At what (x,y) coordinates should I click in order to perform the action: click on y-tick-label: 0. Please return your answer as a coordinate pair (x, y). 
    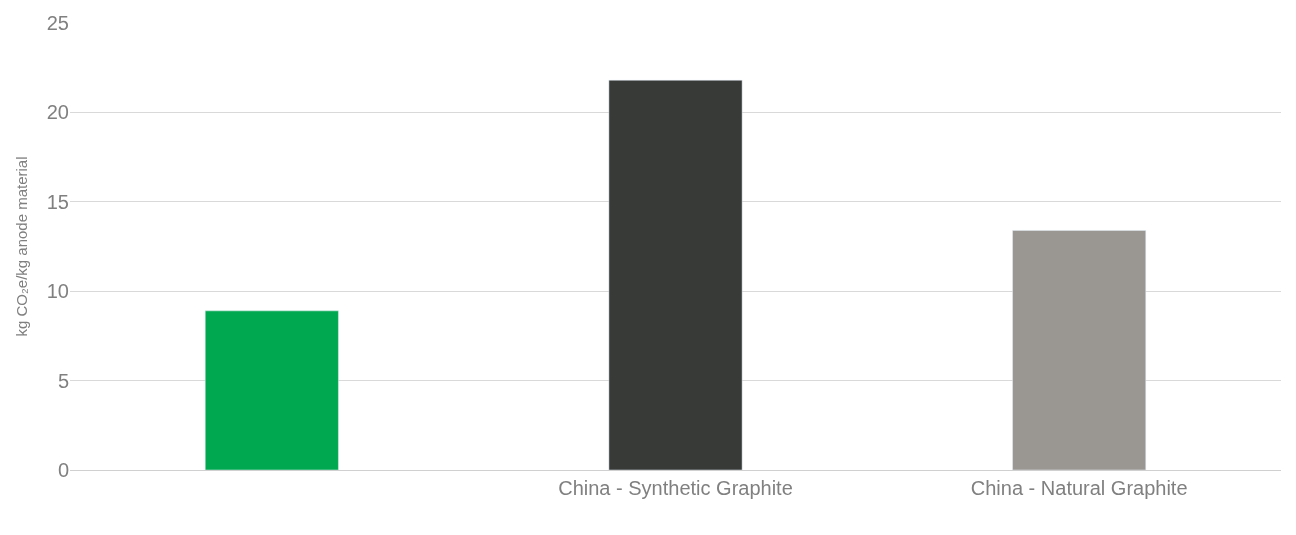
    Looking at the image, I should click on (63, 470).